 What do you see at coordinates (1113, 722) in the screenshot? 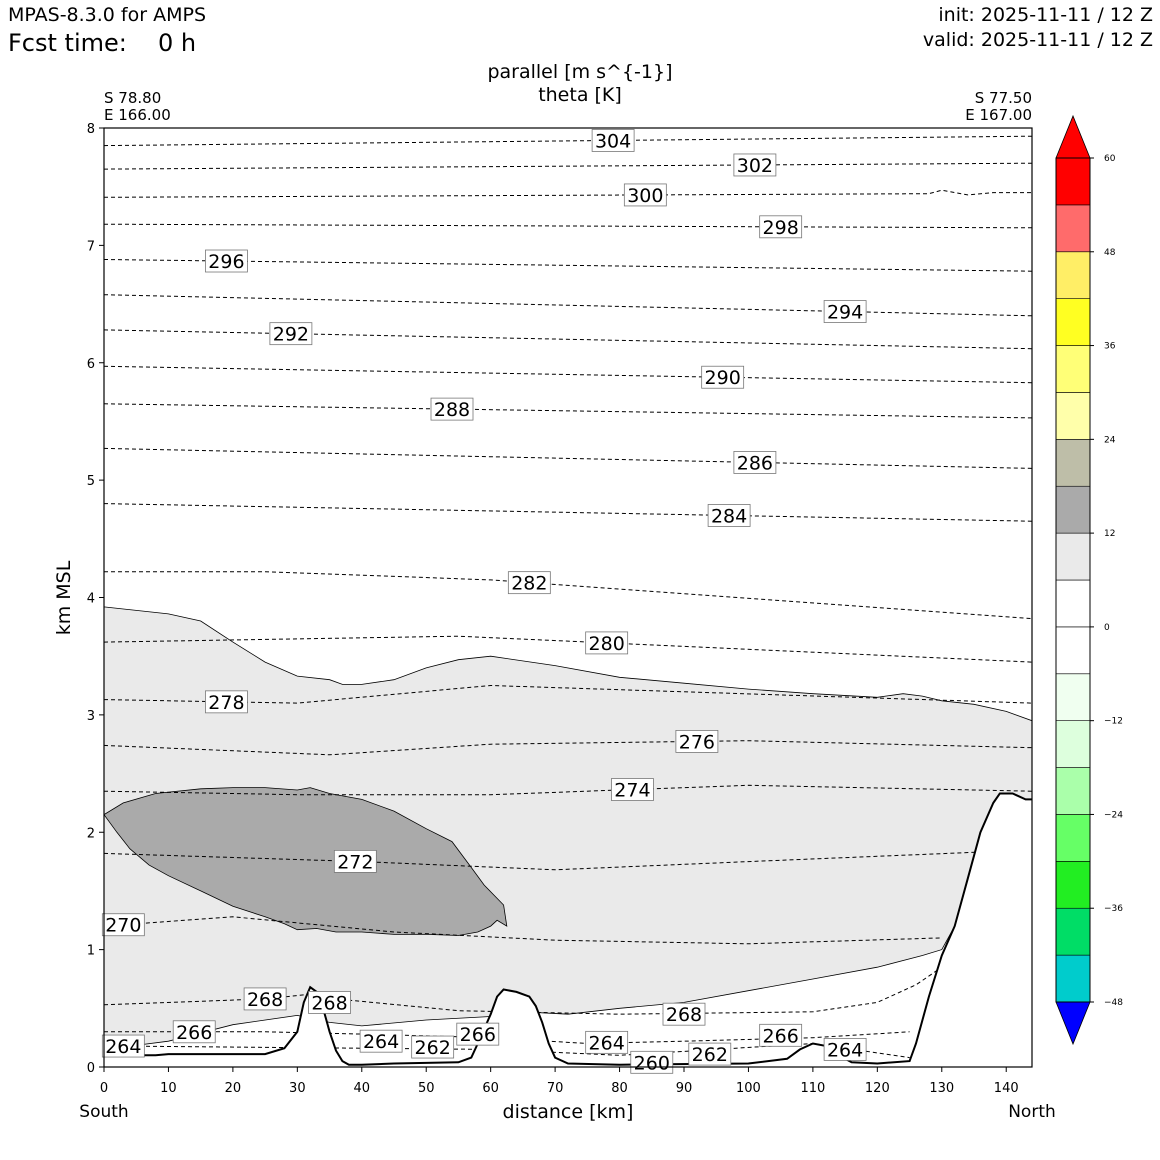
I see `colorbar-tick-label: −12` at bounding box center [1113, 722].